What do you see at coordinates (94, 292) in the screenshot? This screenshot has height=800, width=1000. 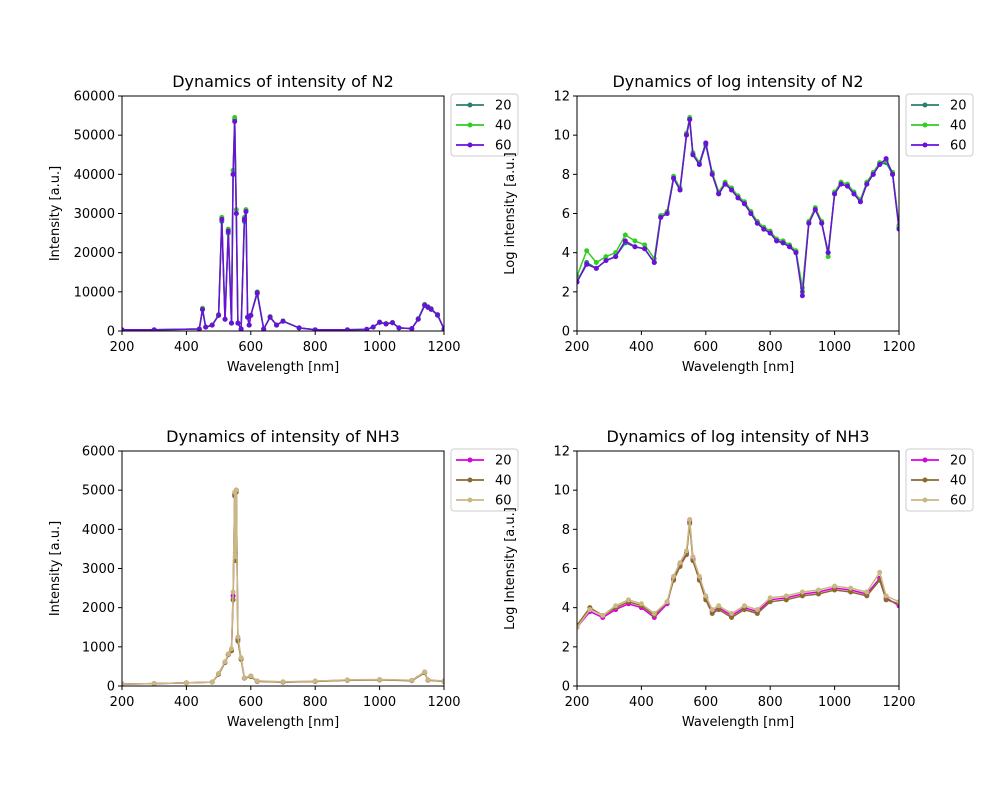 I see `y-tick-label: 10000` at bounding box center [94, 292].